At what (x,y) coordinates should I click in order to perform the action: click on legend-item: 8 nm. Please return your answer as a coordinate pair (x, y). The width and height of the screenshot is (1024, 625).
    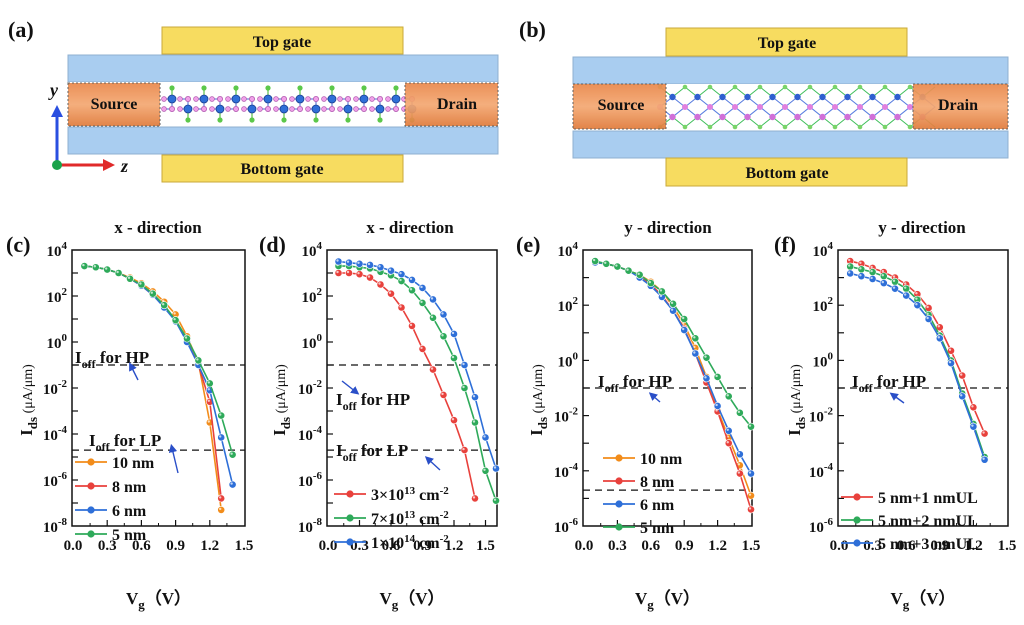
    Looking at the image, I should click on (111, 487).